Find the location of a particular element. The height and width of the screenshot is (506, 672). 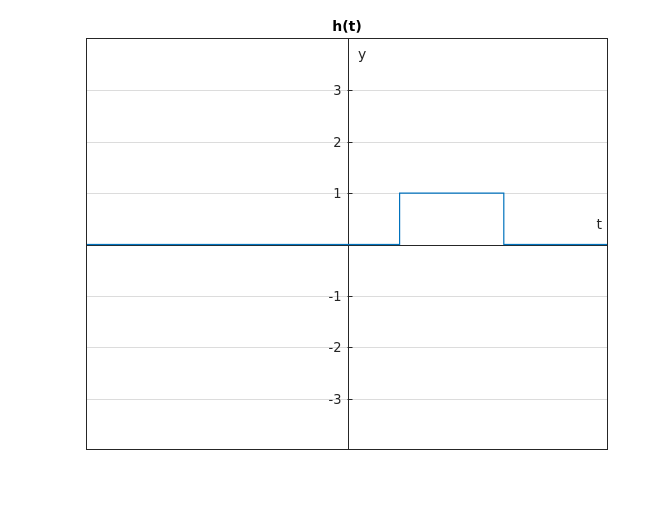

tick-labels: -3 -2 -1 1 2 3 is located at coordinates (335, 246).